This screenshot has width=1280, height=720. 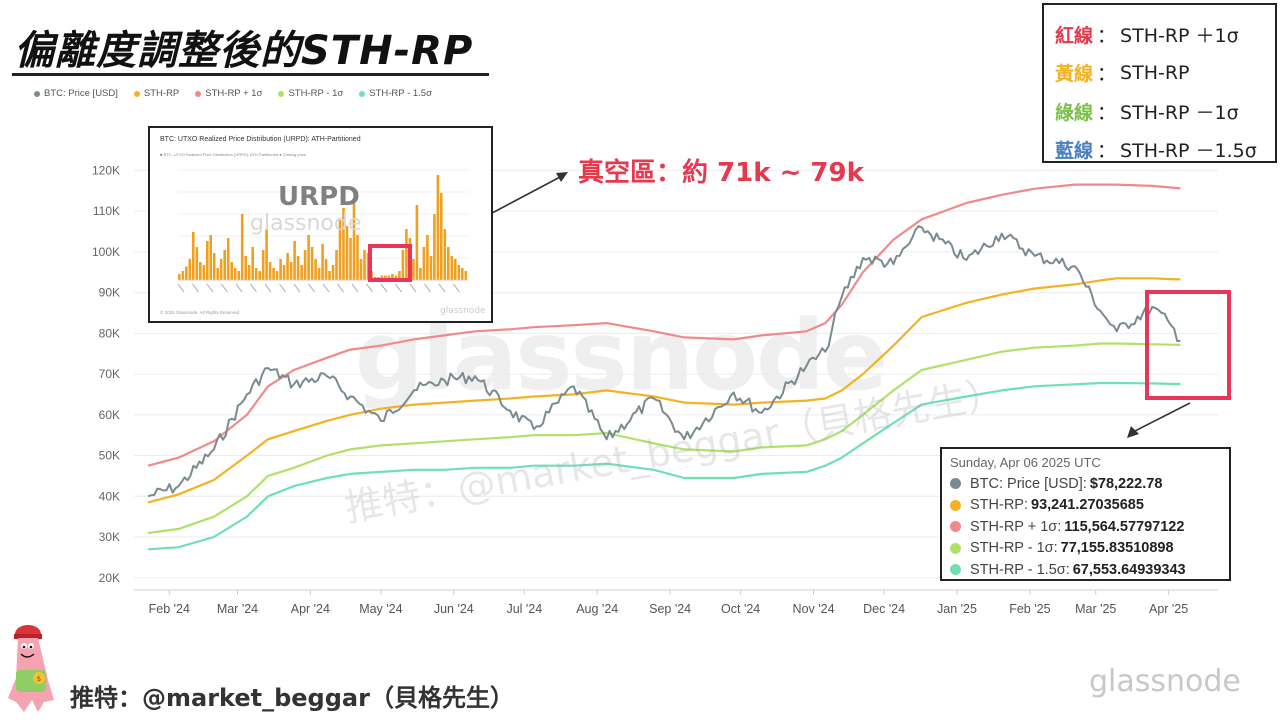 What do you see at coordinates (1117, 548) in the screenshot?
I see `tooltip-value: 77,155.83510898` at bounding box center [1117, 548].